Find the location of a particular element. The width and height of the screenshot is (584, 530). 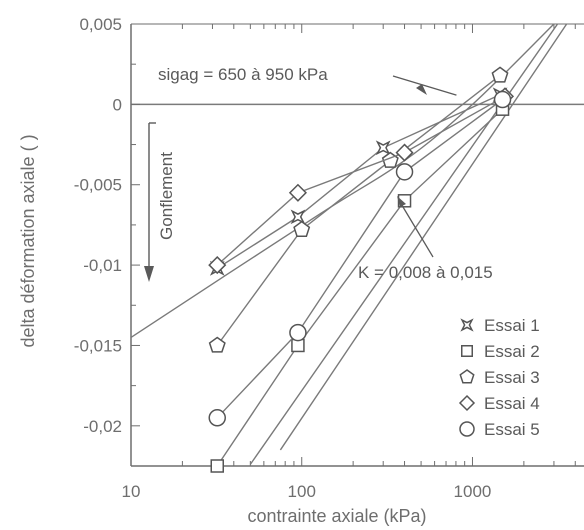

legend-item: Essai 5 is located at coordinates (499, 429).